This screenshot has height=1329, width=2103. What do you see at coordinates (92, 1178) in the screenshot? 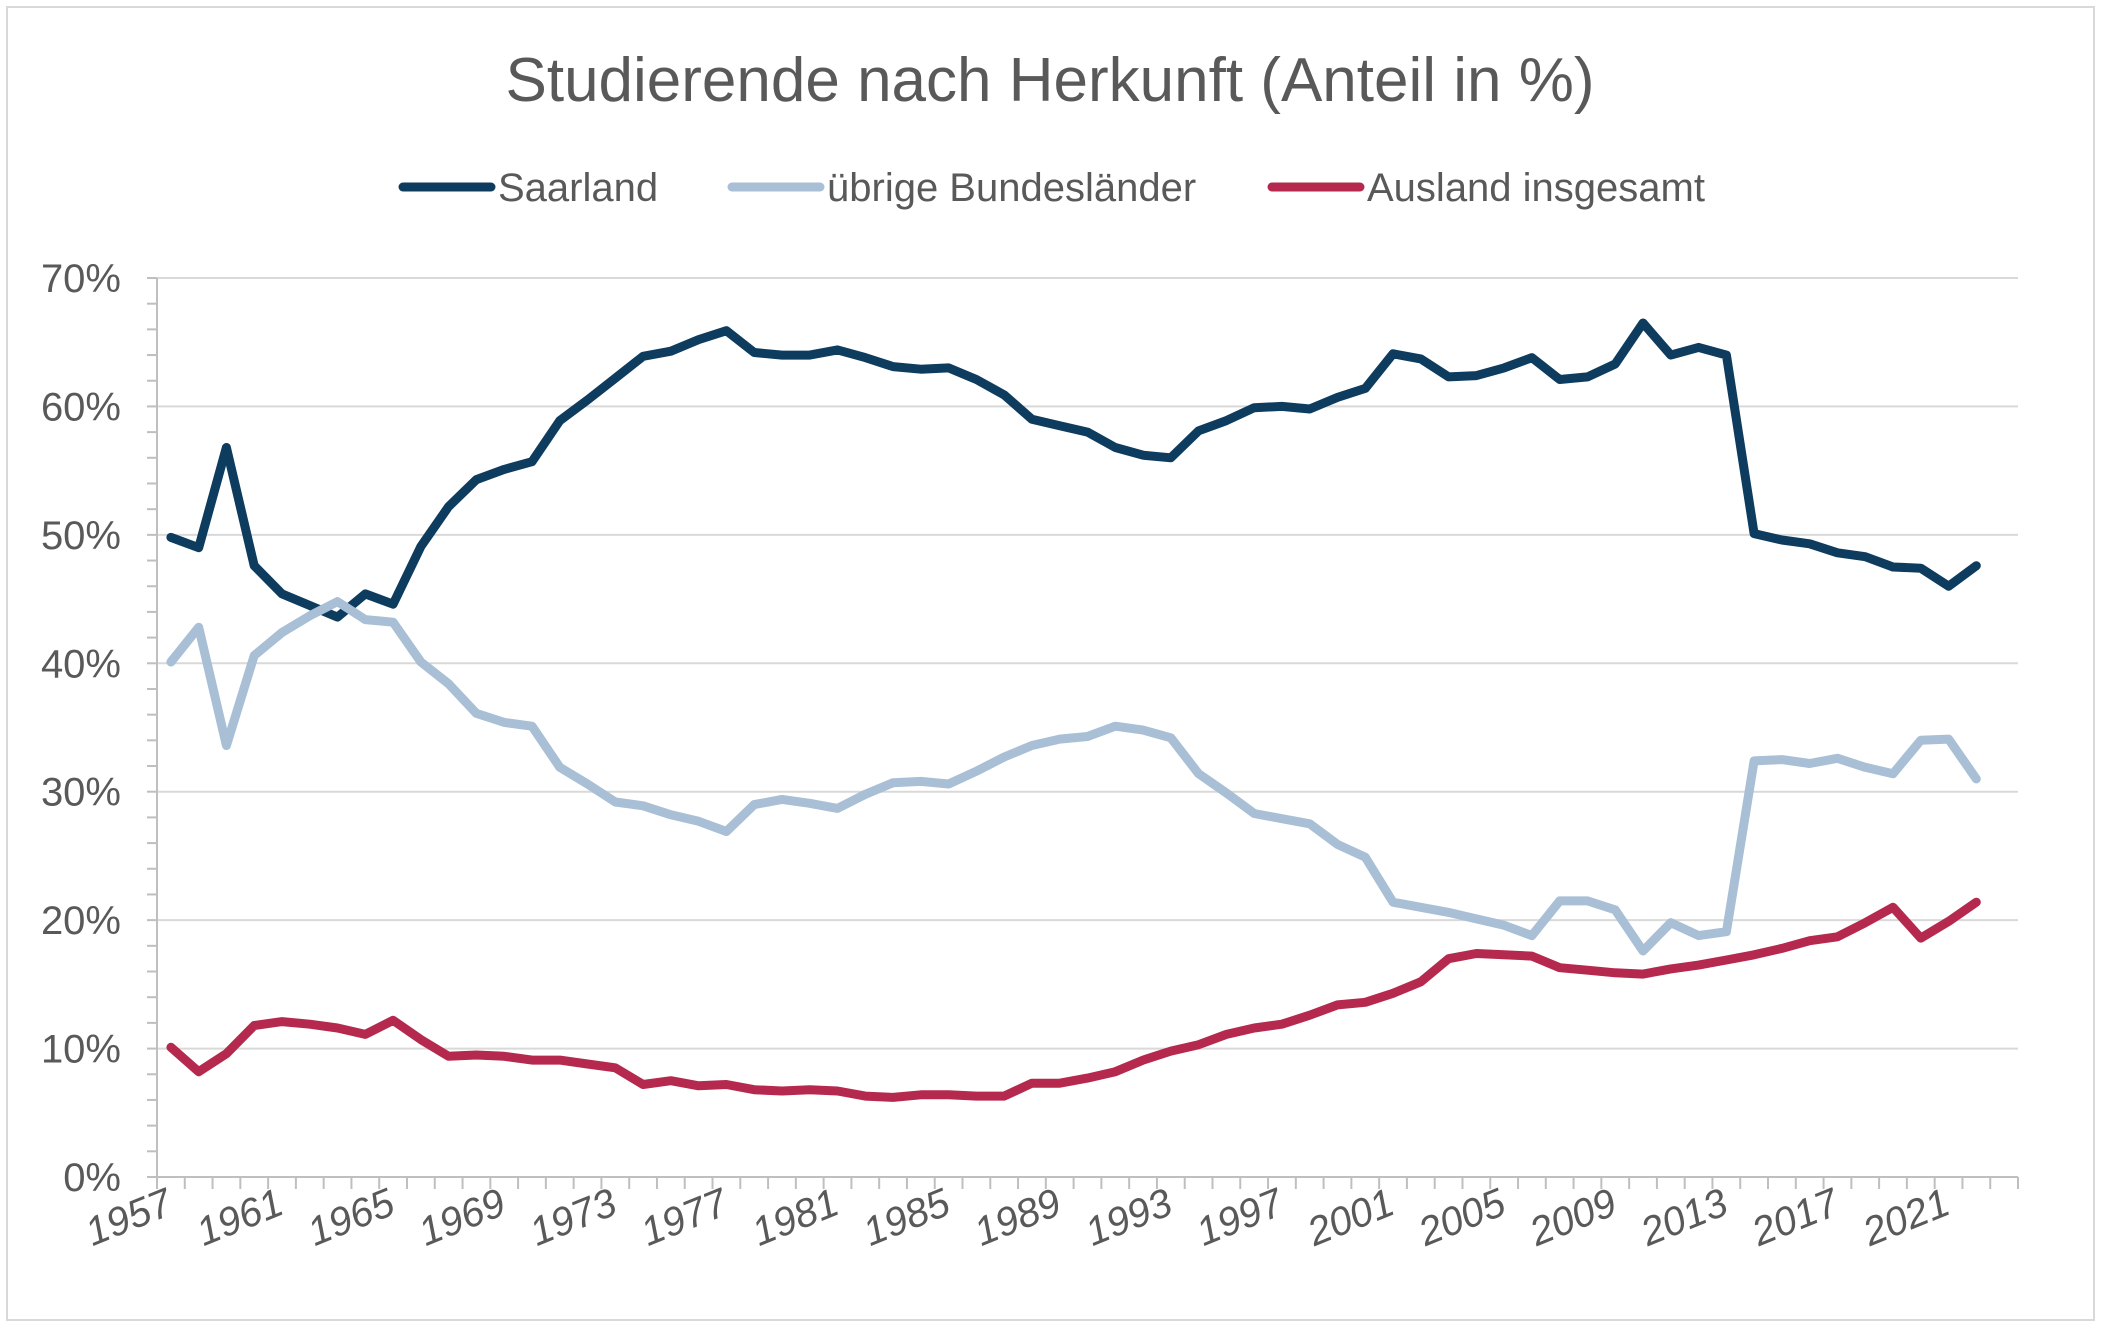
I see `y-tick-label: 0%` at bounding box center [92, 1178].